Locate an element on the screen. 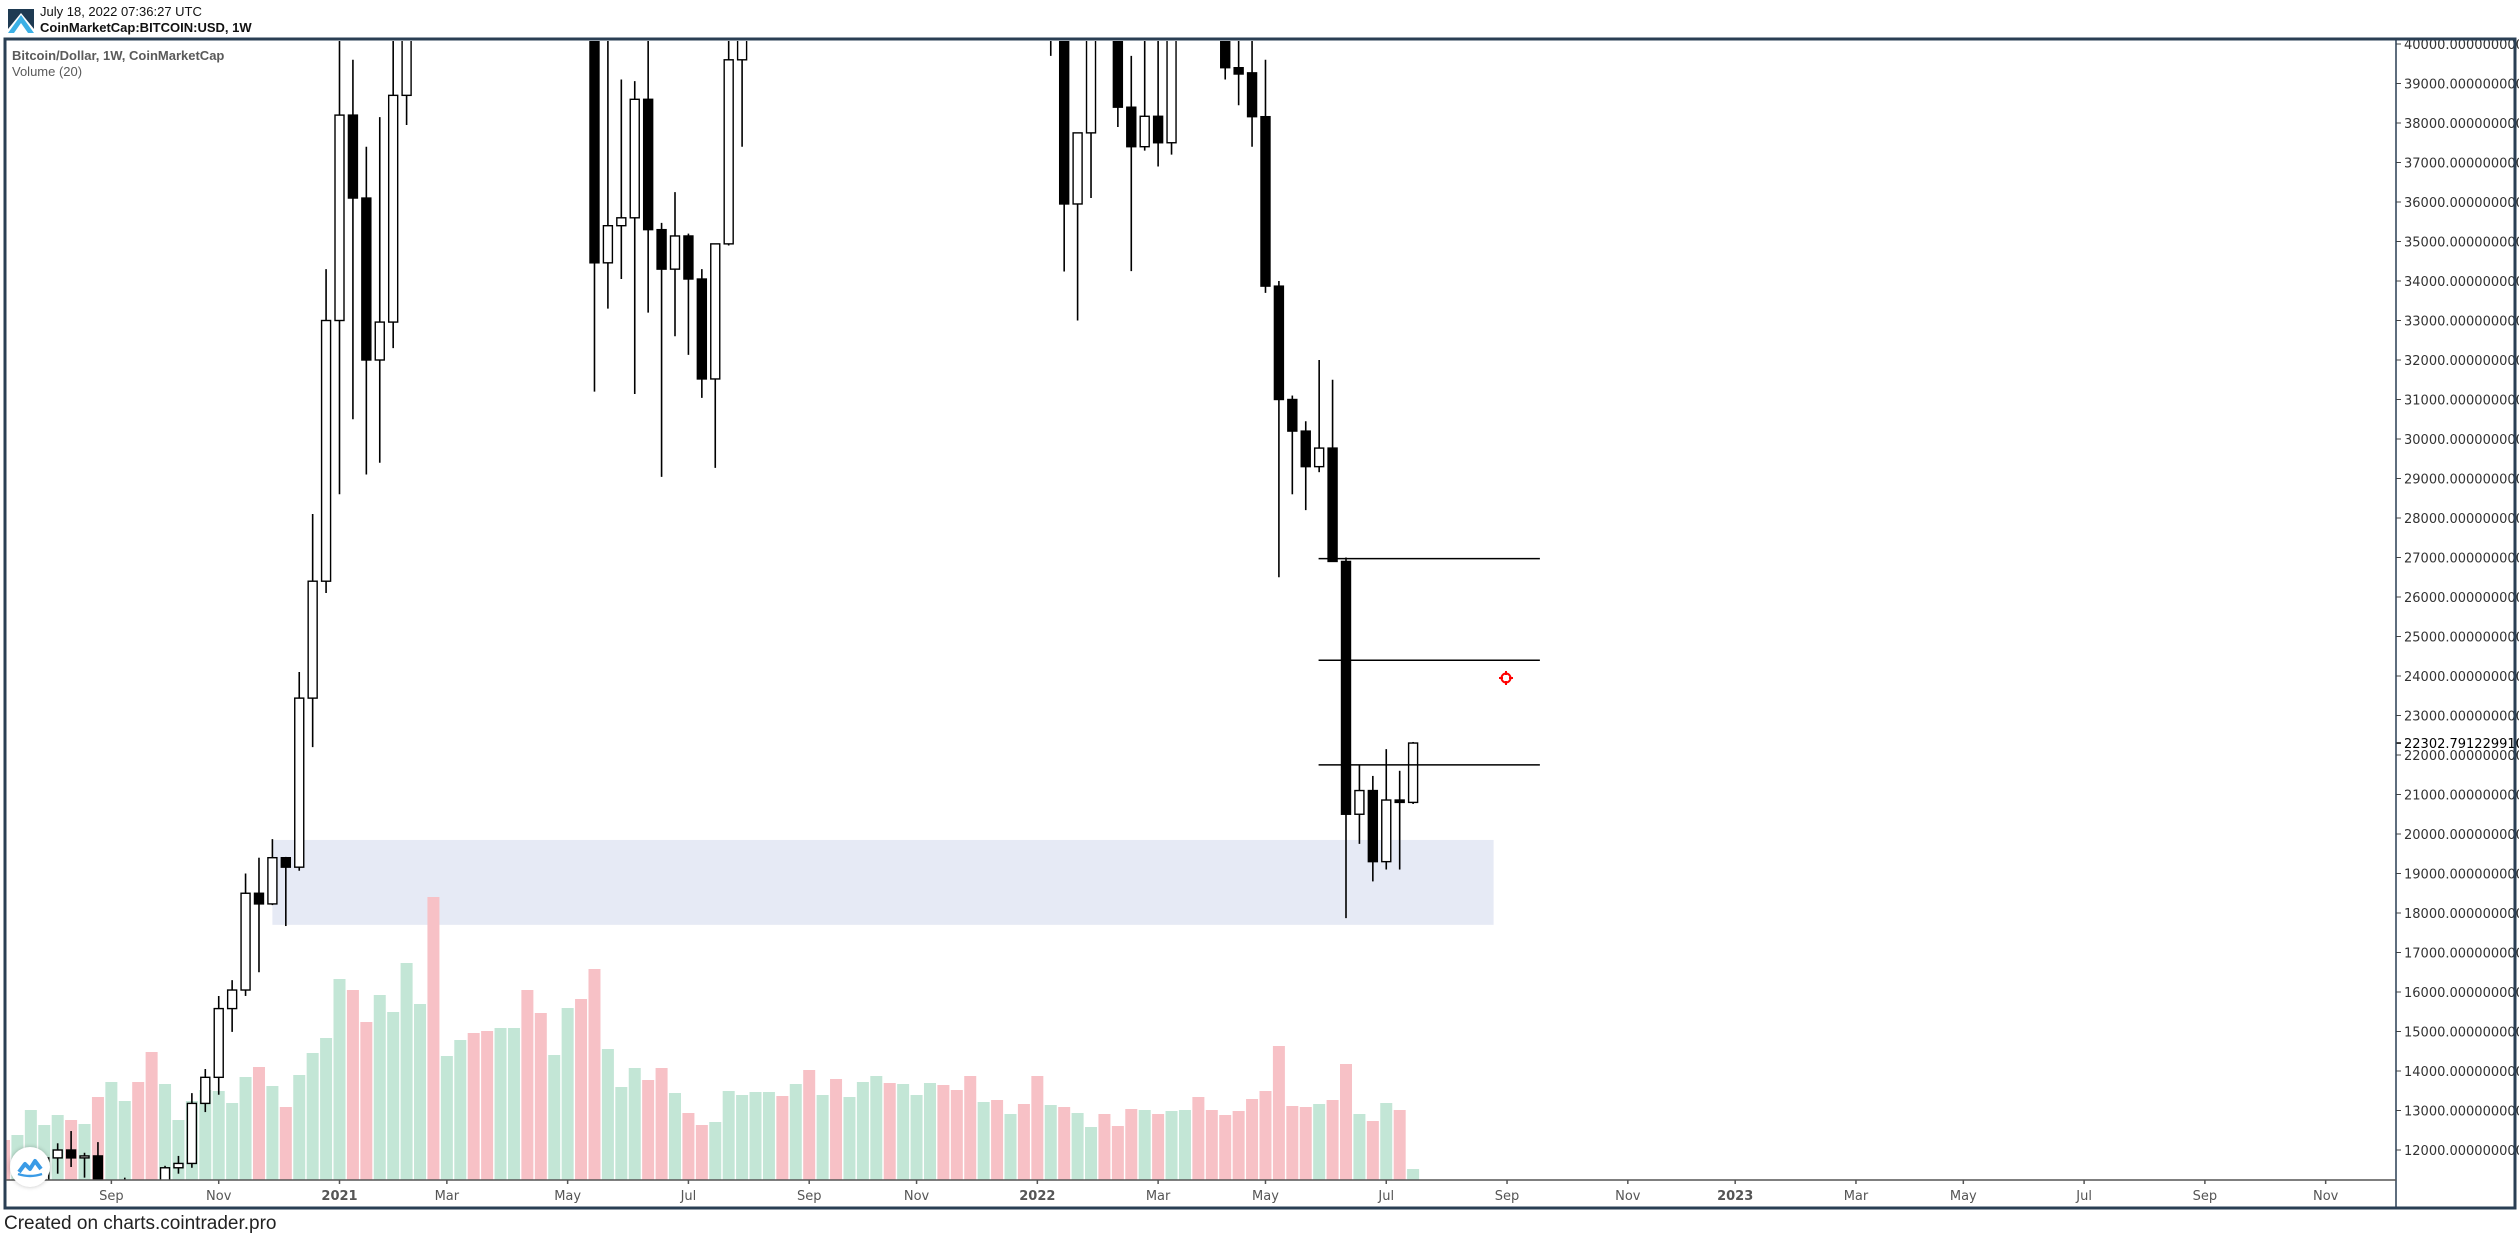  price-tick-label: 28000.0000000000 is located at coordinates (2461, 519).